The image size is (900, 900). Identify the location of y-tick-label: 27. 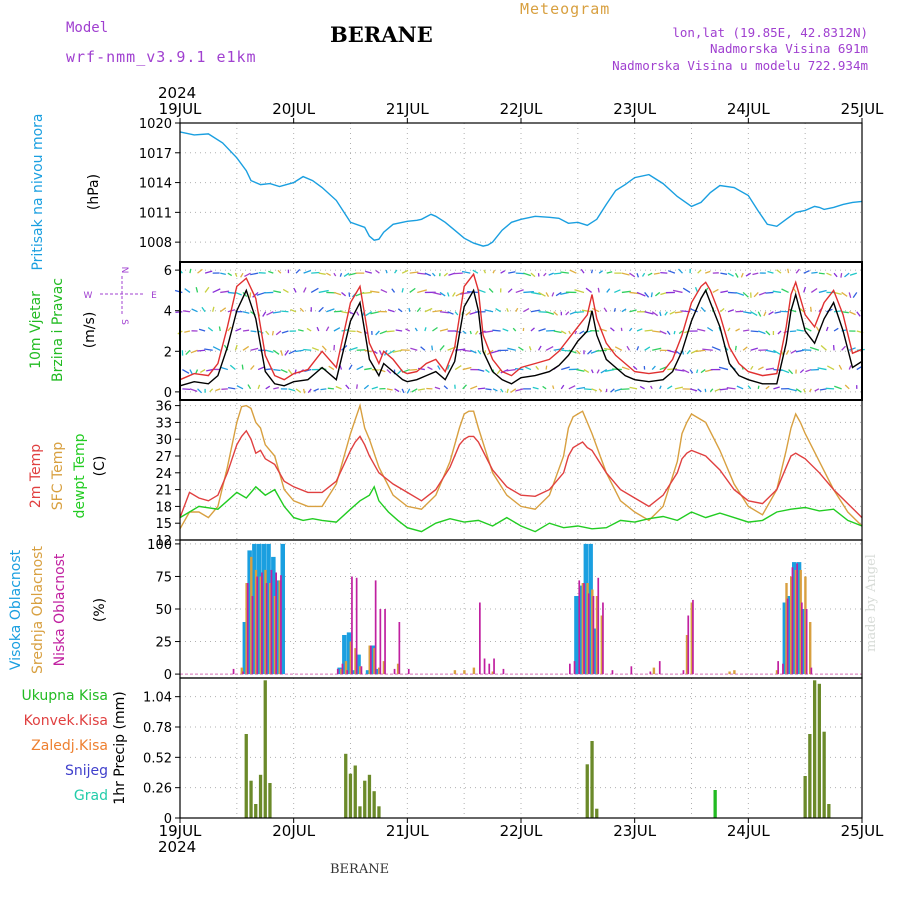
(163, 457).